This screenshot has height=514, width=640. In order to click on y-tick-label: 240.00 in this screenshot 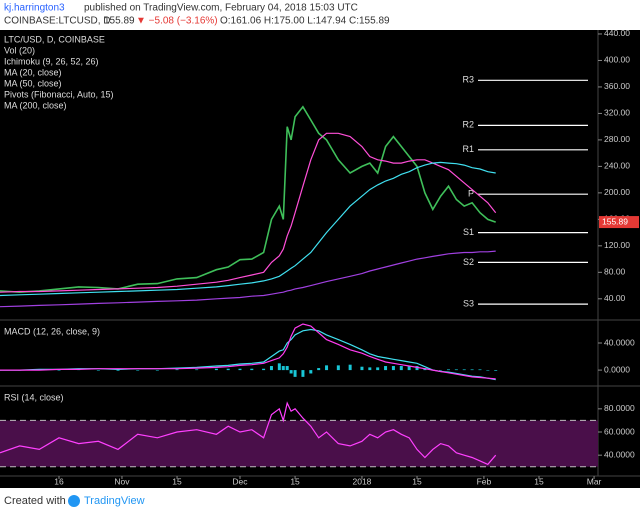, I will do `click(617, 166)`.